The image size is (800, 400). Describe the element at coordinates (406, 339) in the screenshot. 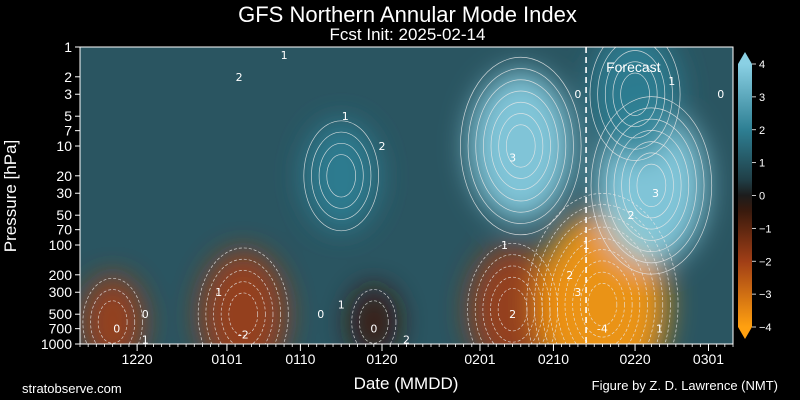

I see `contour-label-25: 2` at that location.